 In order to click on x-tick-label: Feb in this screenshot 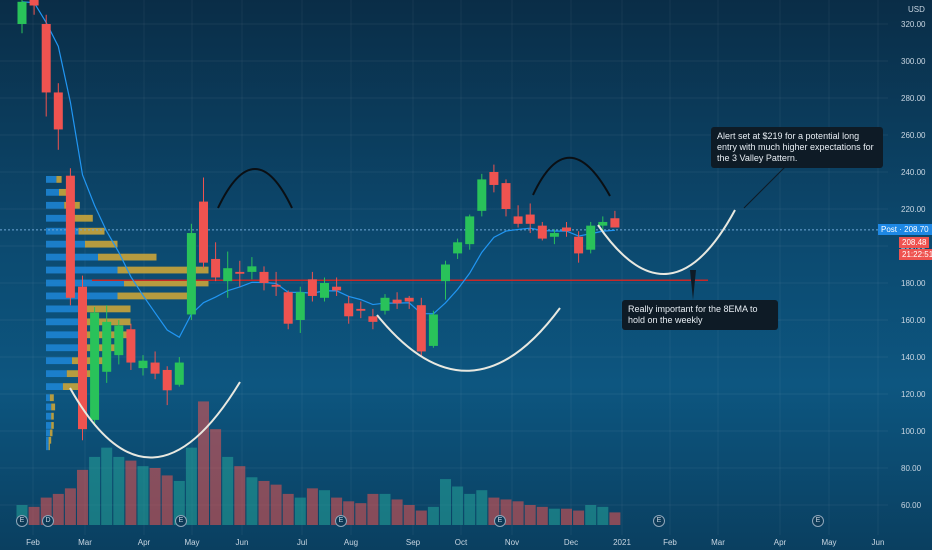, I will do `click(670, 542)`.